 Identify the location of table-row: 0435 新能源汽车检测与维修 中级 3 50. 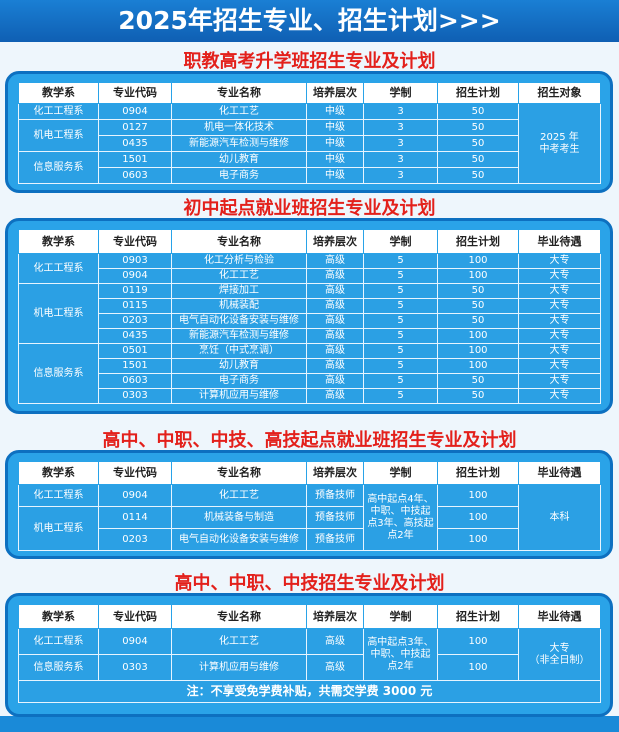
(310, 143).